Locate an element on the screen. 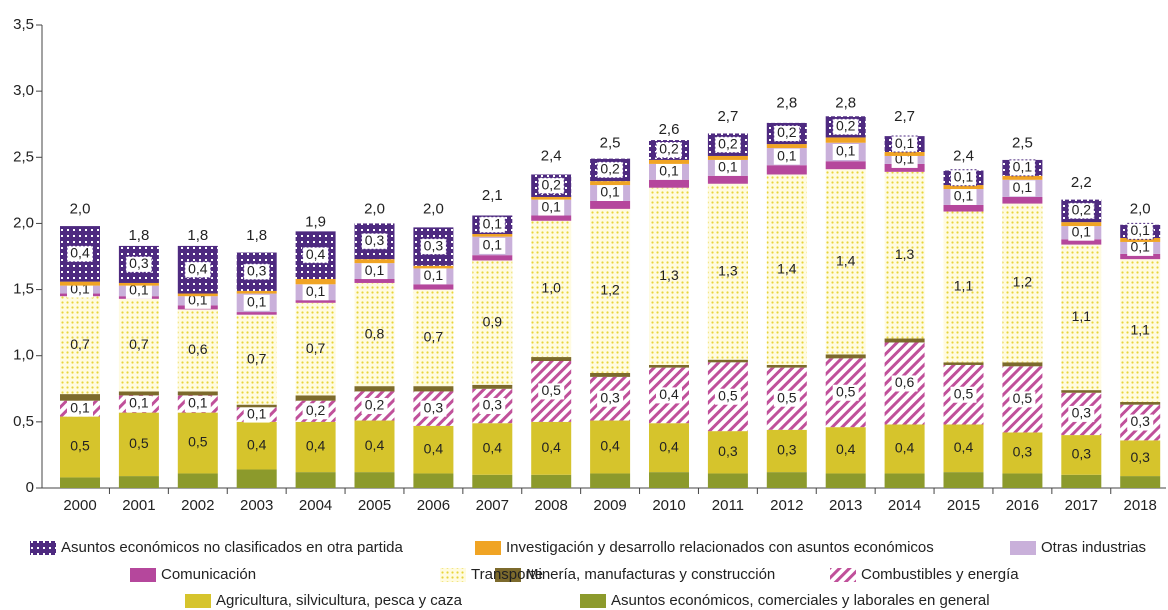 Image resolution: width=1168 pixels, height=610 pixels. data-label: 1,2 is located at coordinates (1023, 282).